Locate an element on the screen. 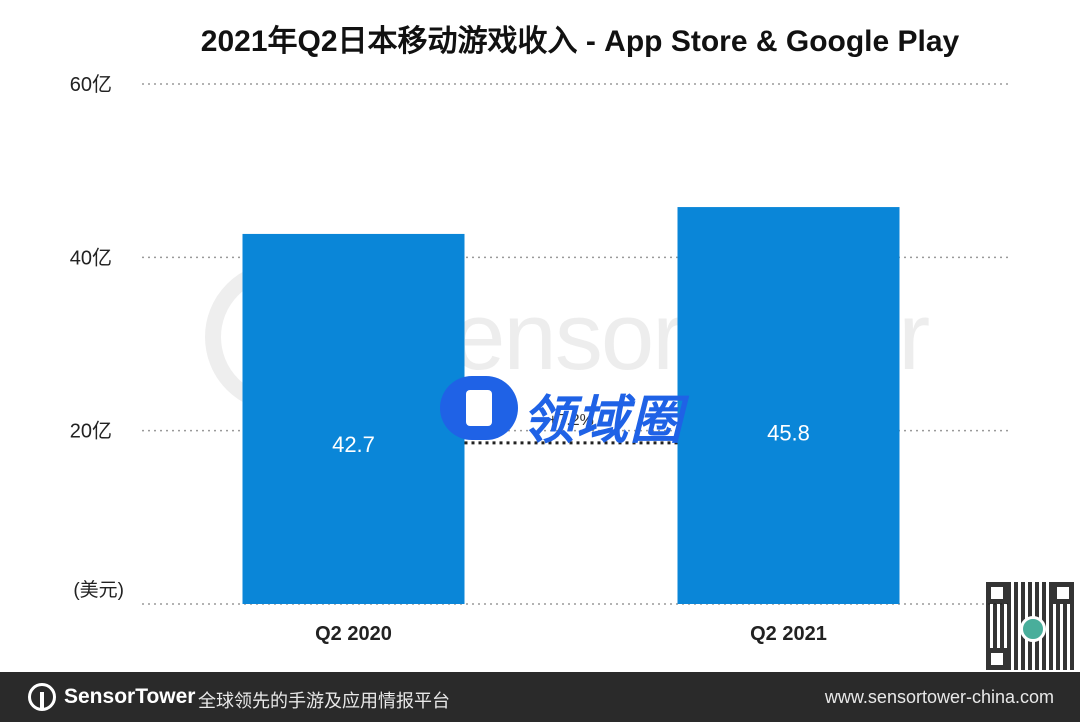 The image size is (1080, 722). overlay-logo-text: 领域圈 is located at coordinates (603, 421).